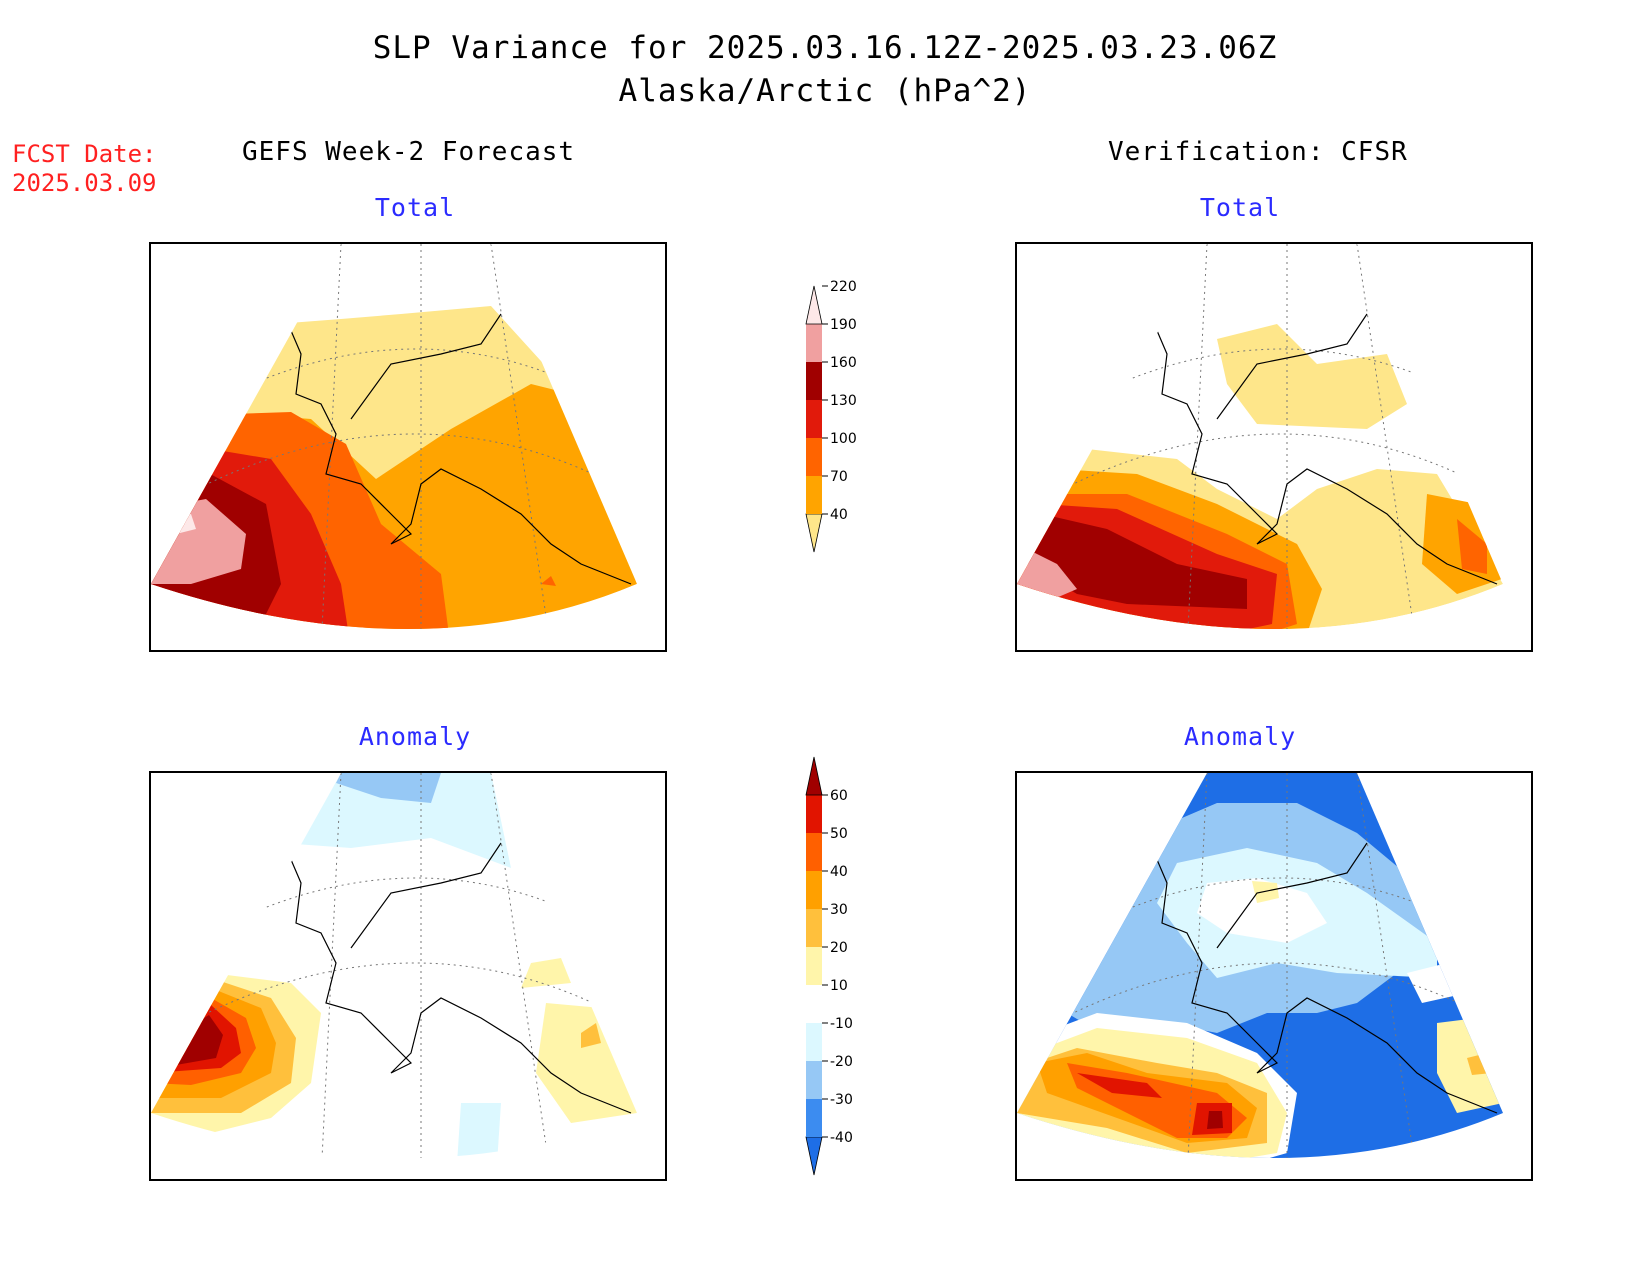 This screenshot has height=1275, width=1650. I want to click on anomaly-neutral, so click(1262, 910).